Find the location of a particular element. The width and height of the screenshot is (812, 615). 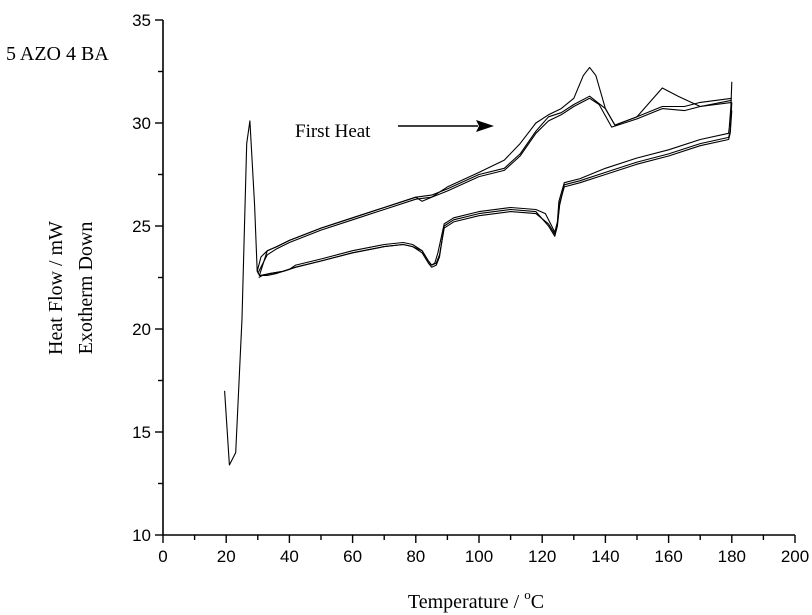

y-axis-label-line1: Heat Flow / mW is located at coordinates (56, 288).